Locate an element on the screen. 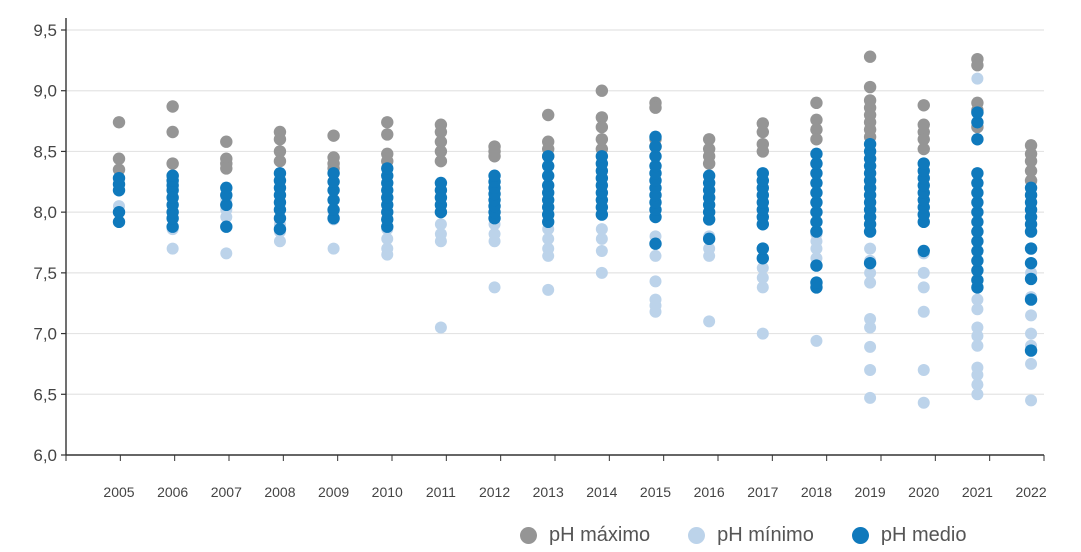 This screenshot has width=1081, height=552. legend-swatch-ph-maximo is located at coordinates (528, 535).